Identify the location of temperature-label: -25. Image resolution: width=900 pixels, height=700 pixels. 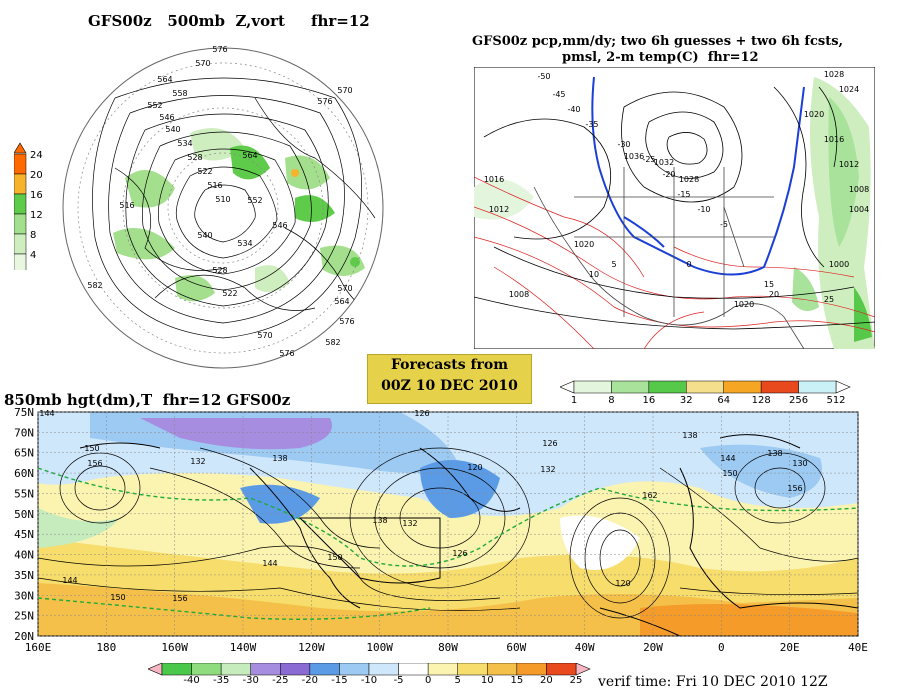
(648, 159).